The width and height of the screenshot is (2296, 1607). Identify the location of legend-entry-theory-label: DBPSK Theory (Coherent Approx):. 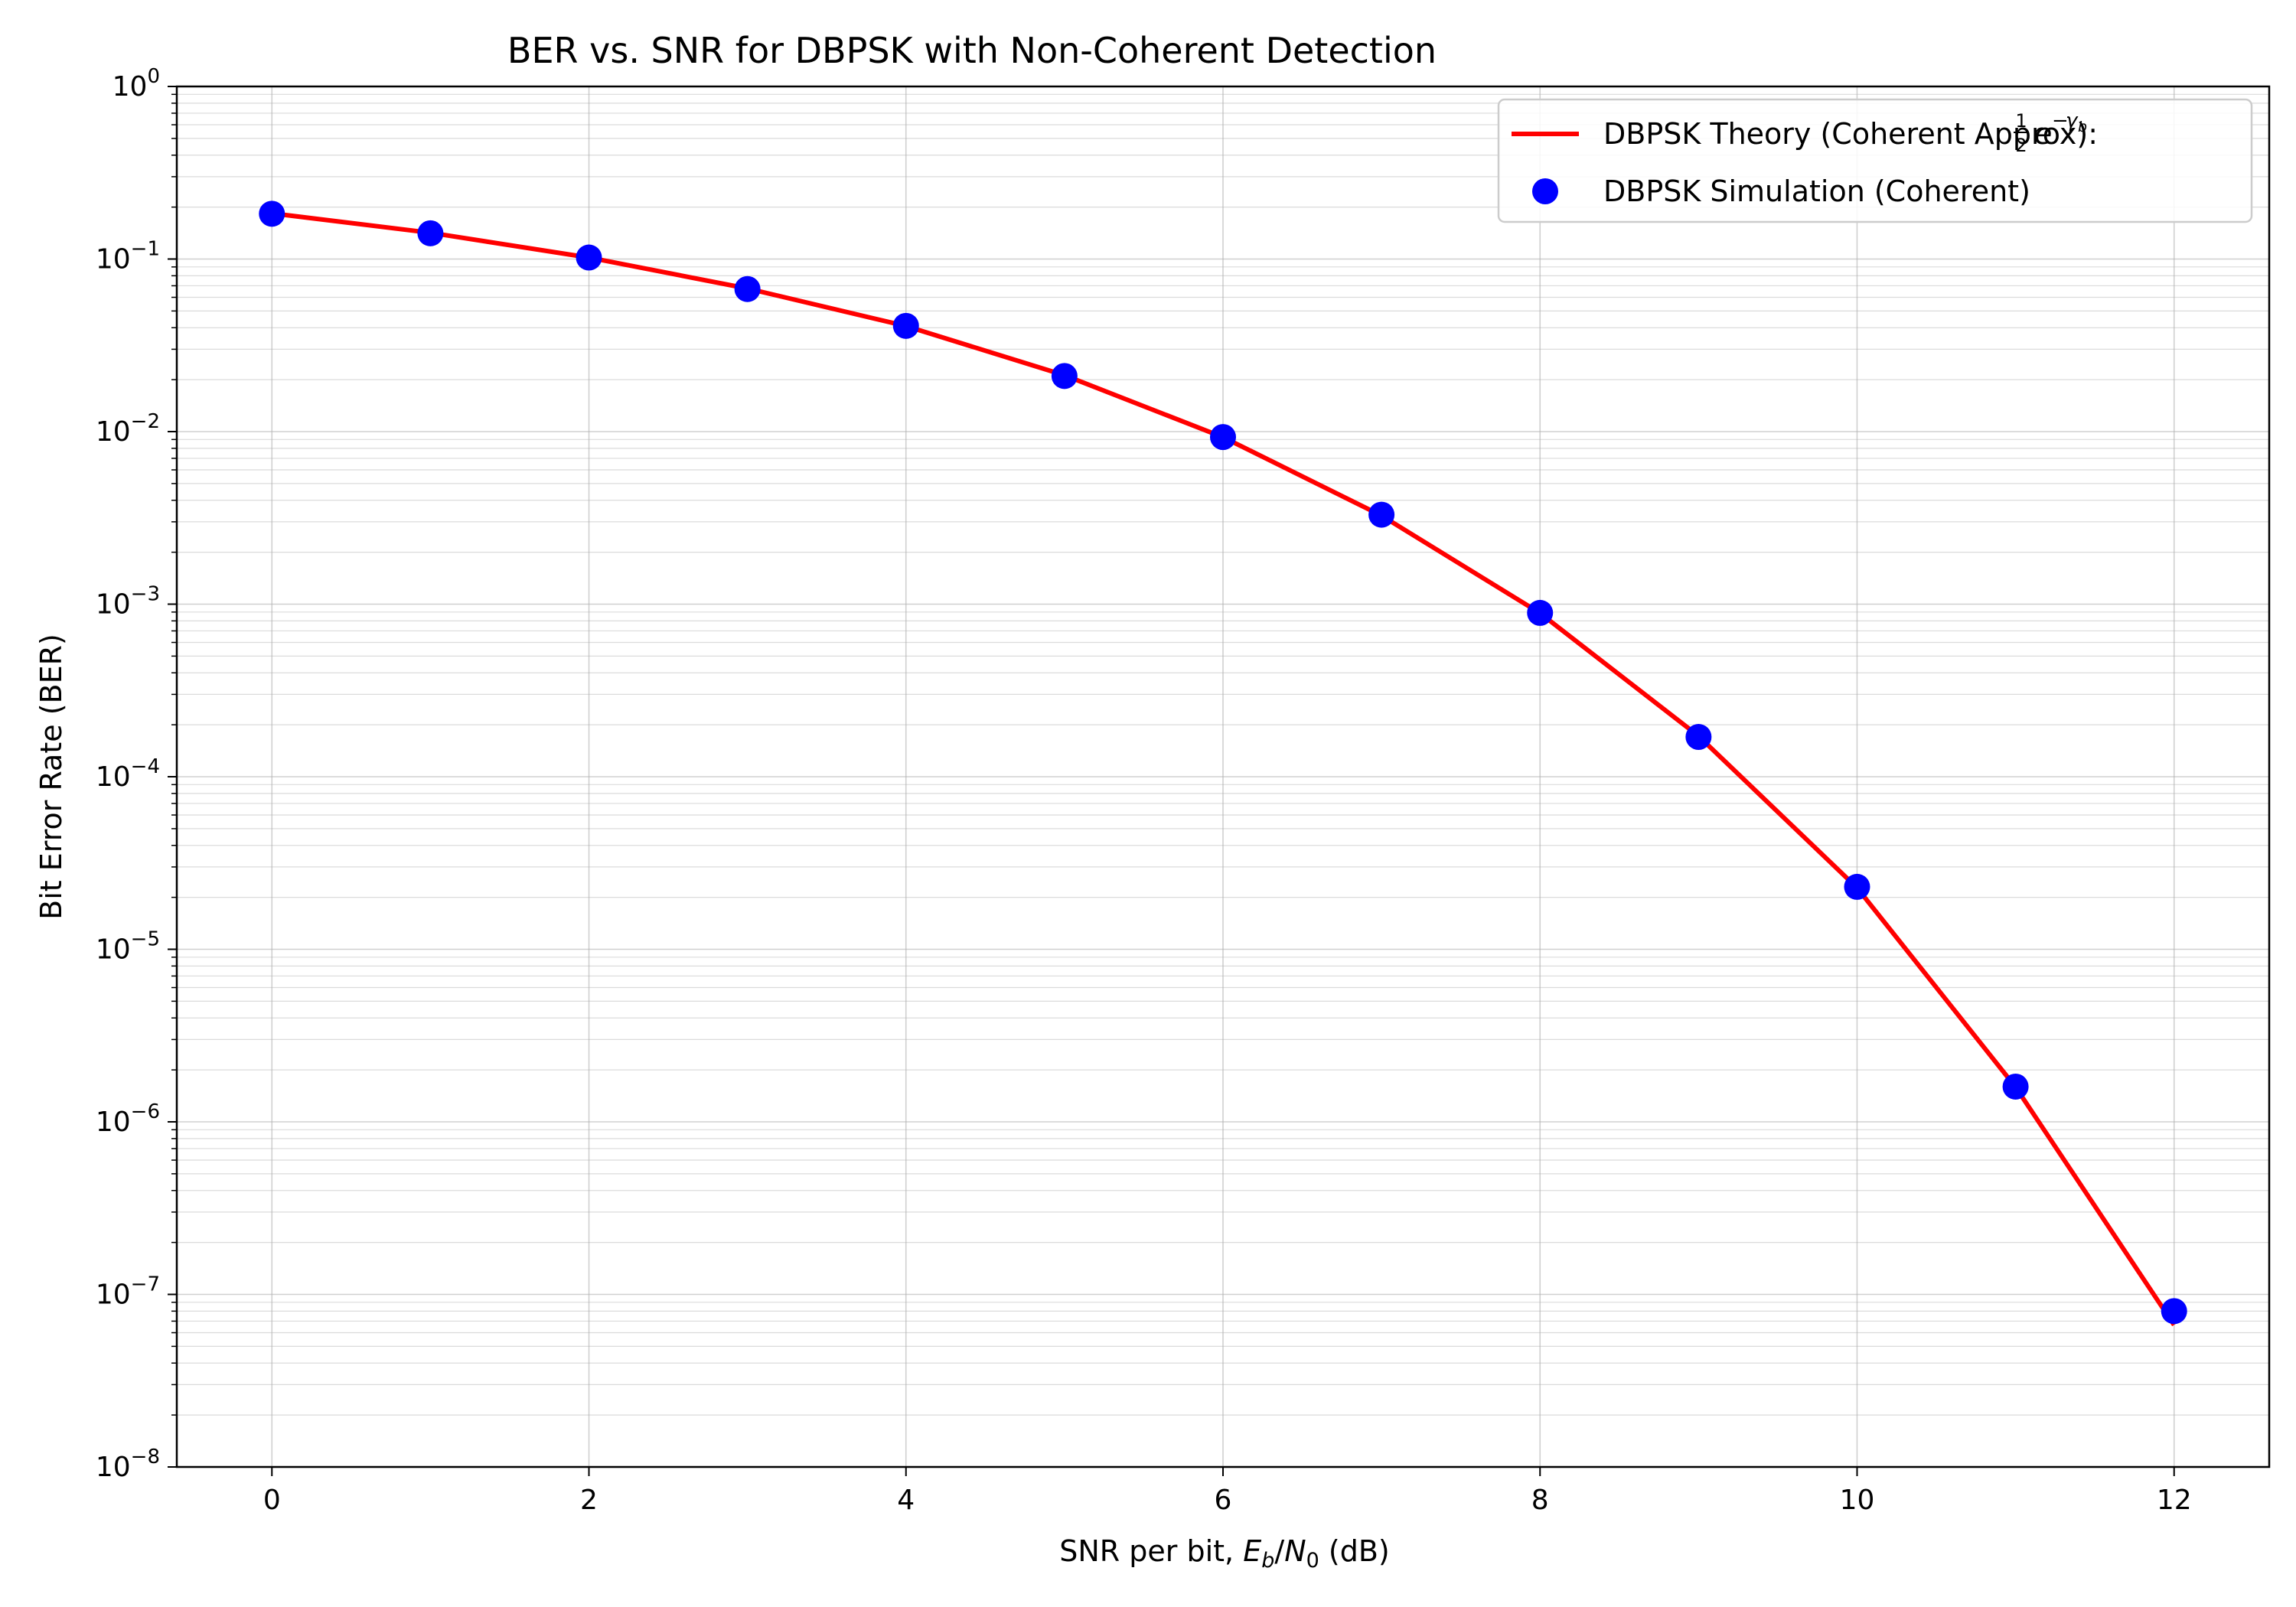
(1850, 134).